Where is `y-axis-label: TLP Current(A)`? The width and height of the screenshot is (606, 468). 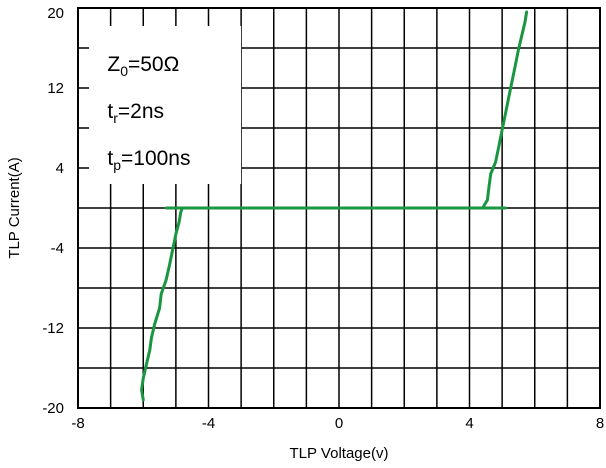
y-axis-label: TLP Current(A) is located at coordinates (14, 207).